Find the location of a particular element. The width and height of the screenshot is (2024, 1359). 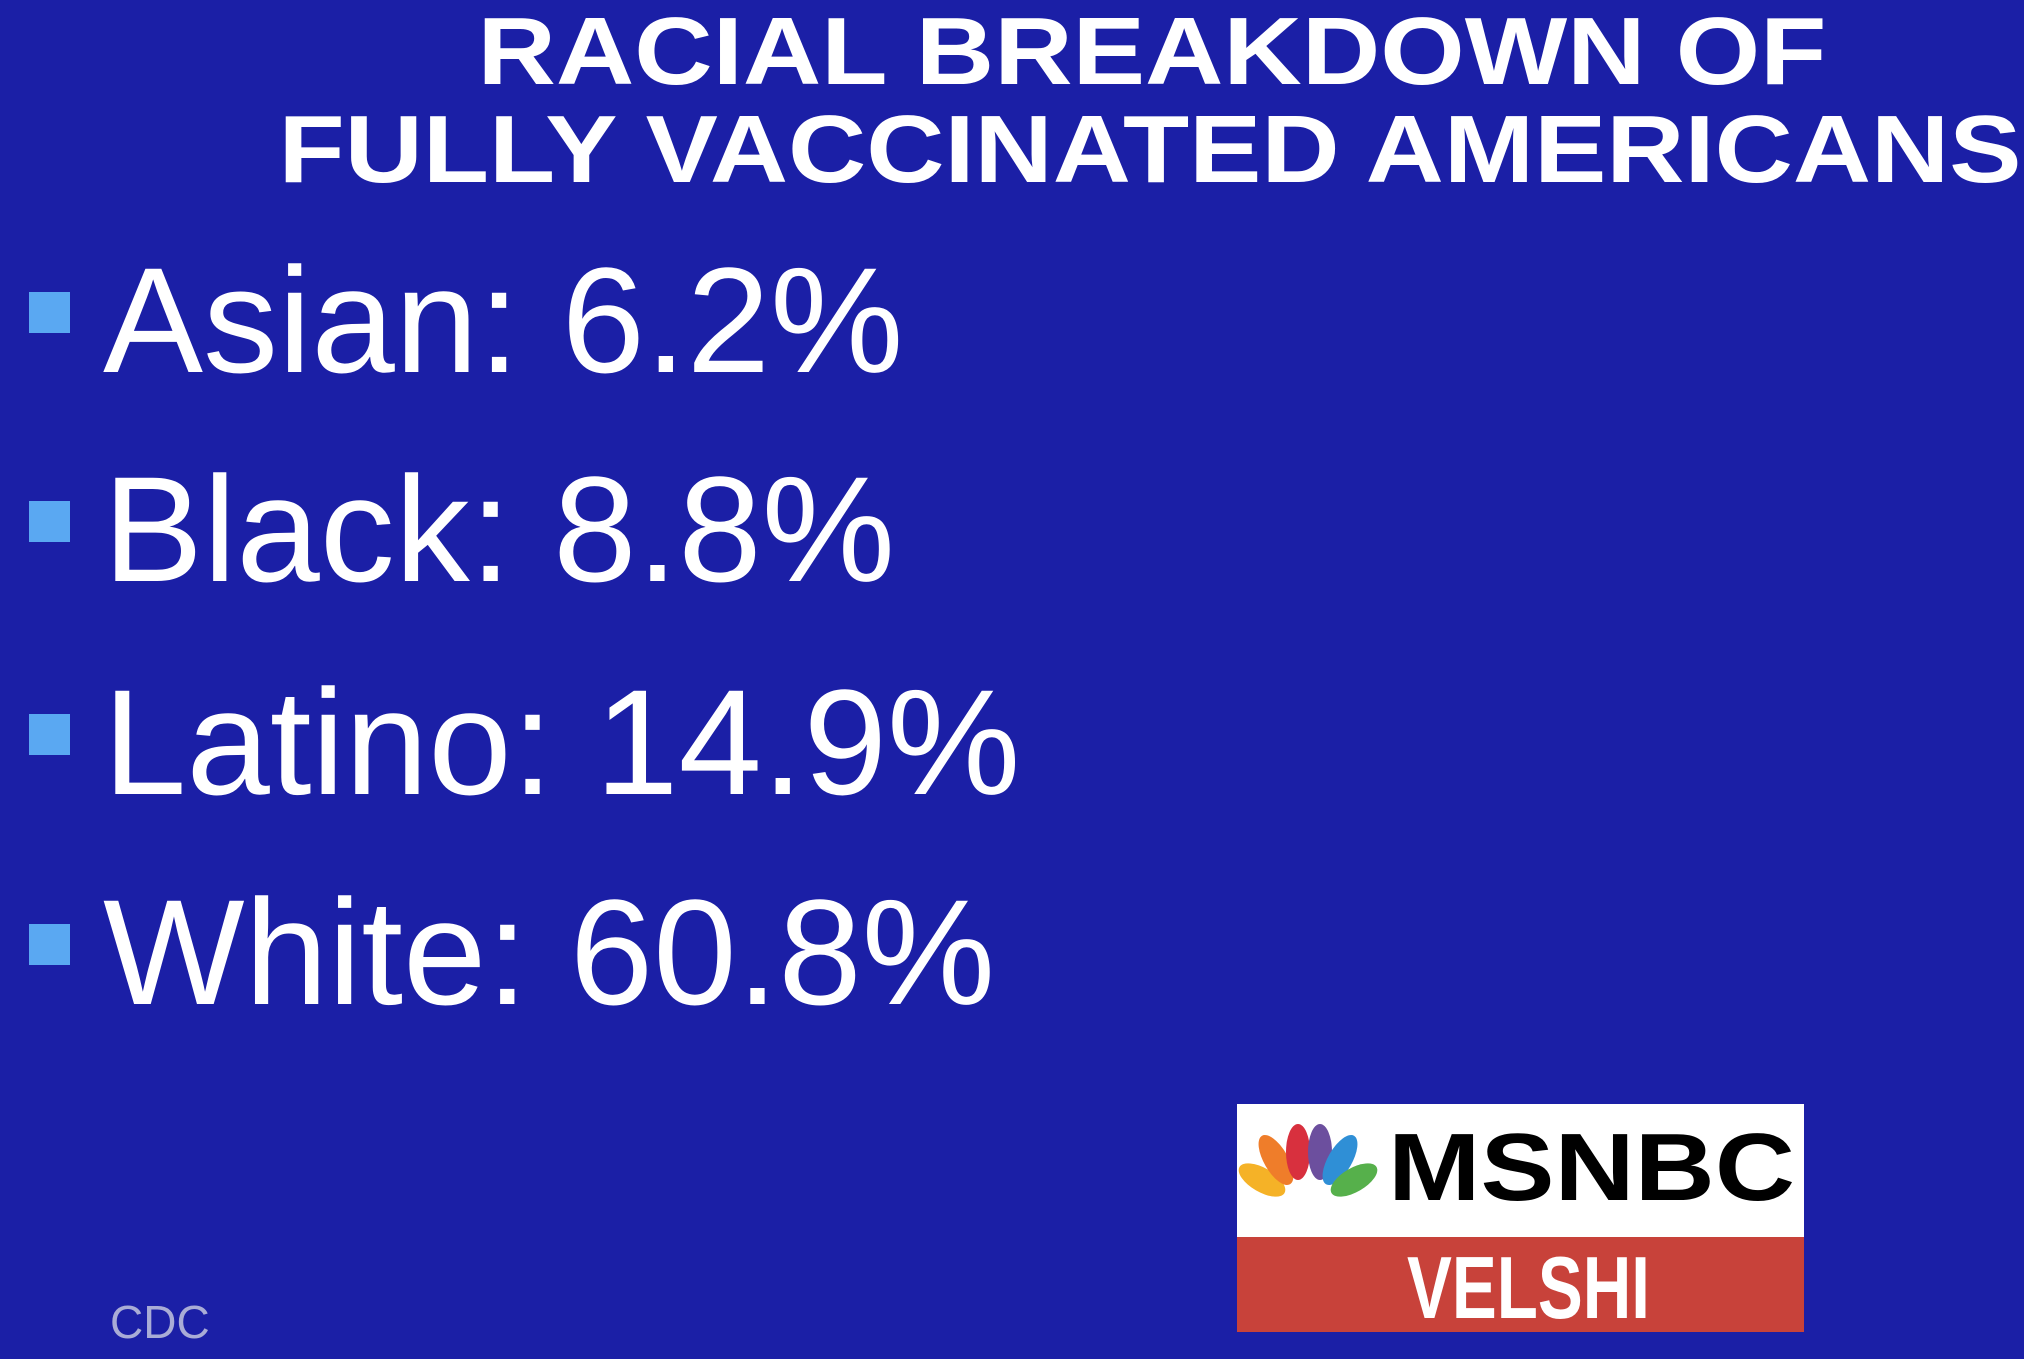

title-line: RACIAL BREAKDOWN OF is located at coordinates (1152, 52).